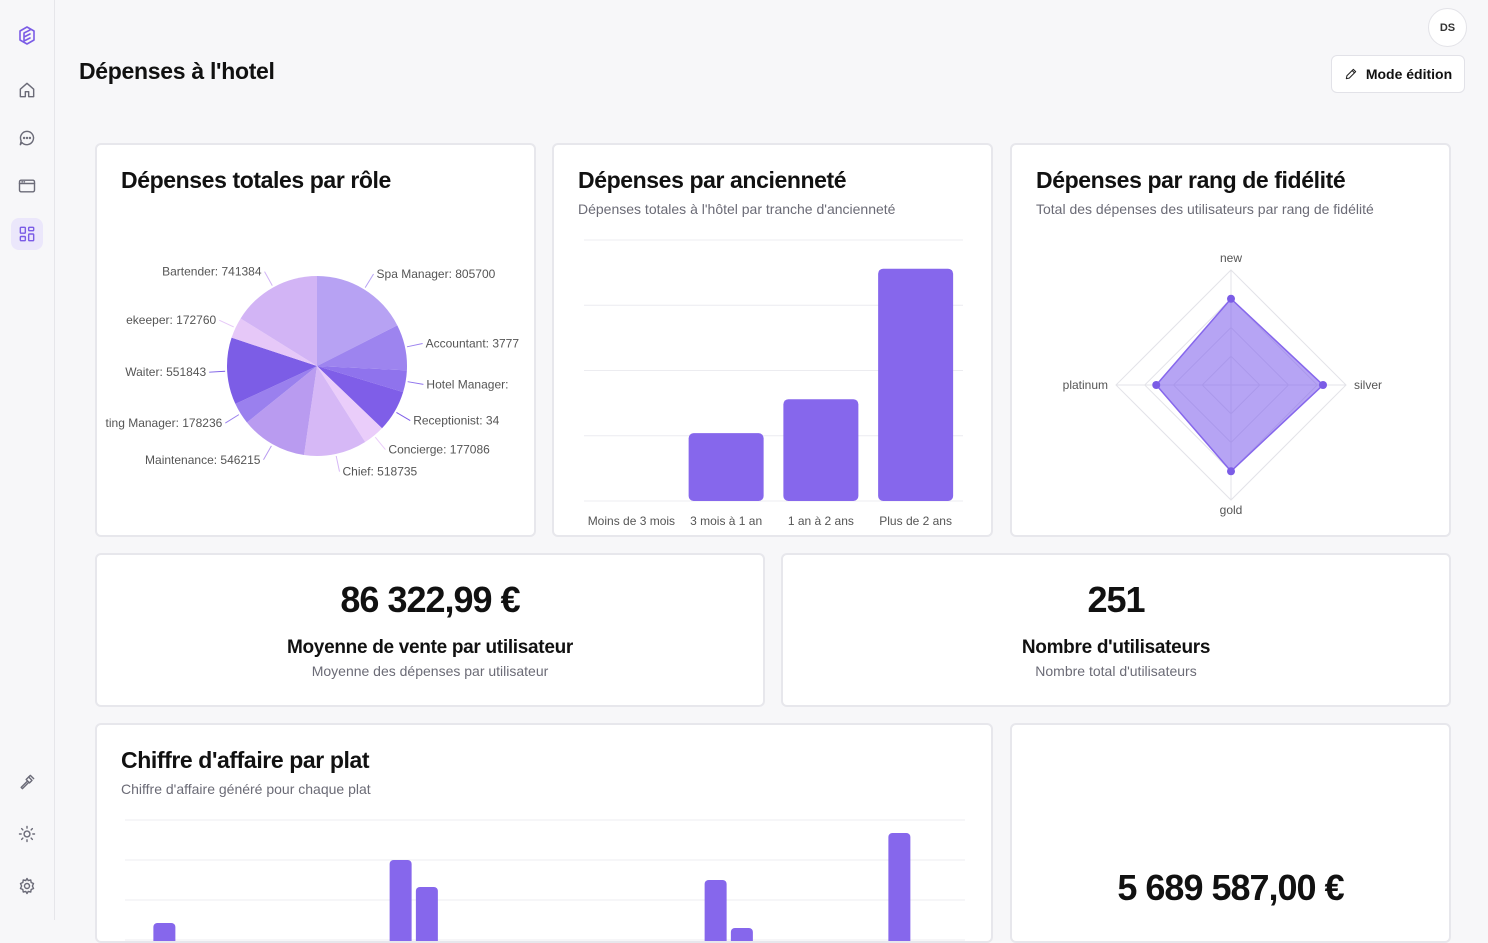 The image size is (1488, 943). I want to click on total-revenue-card: 5 689 587,00 €, so click(1230, 833).